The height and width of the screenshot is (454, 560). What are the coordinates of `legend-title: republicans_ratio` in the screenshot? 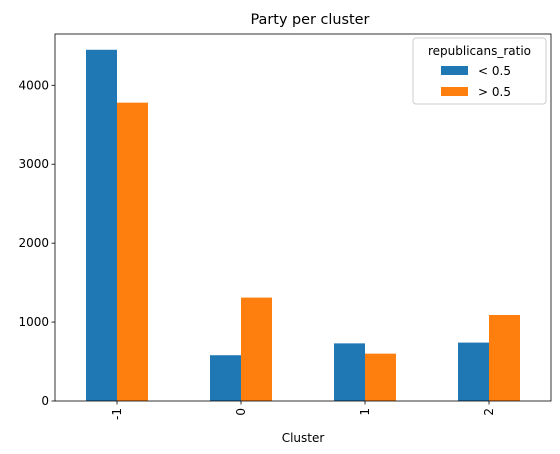 It's located at (479, 51).